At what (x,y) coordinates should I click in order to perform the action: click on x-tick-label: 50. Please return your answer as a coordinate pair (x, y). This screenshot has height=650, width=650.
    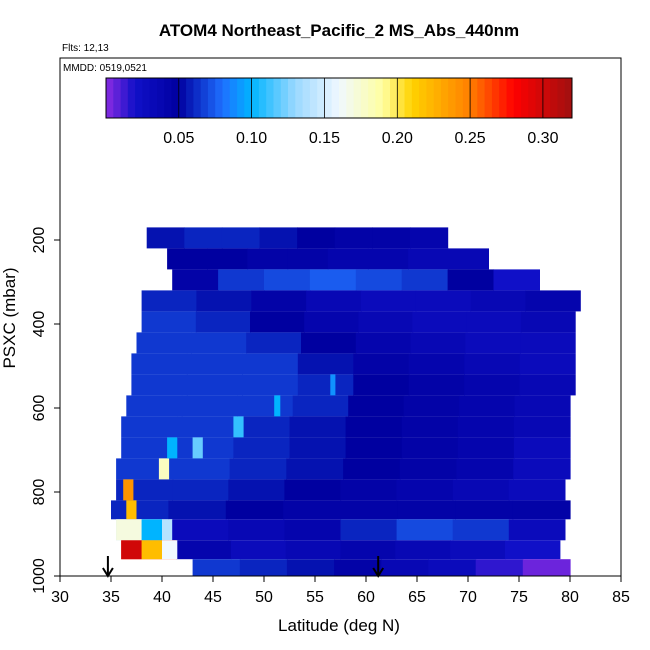
    Looking at the image, I should click on (264, 597).